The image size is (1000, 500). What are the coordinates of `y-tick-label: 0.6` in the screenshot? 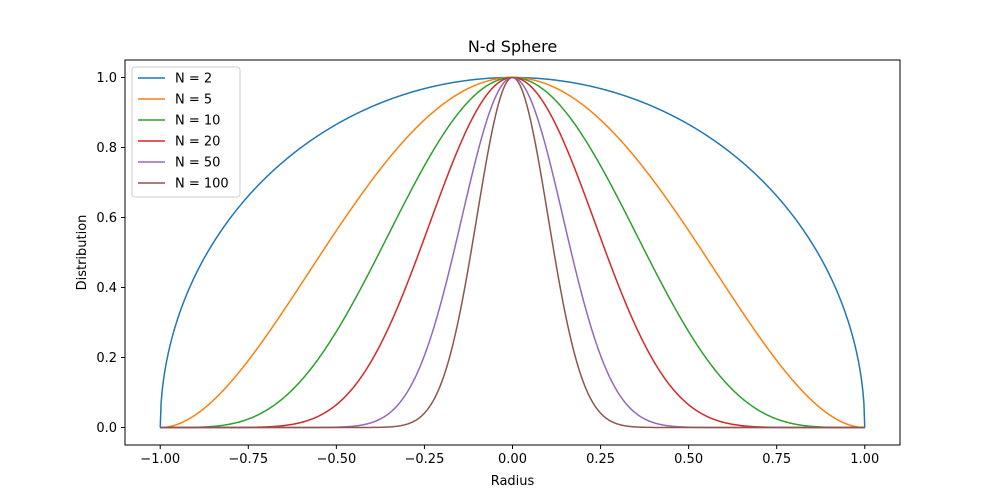 It's located at (106, 218).